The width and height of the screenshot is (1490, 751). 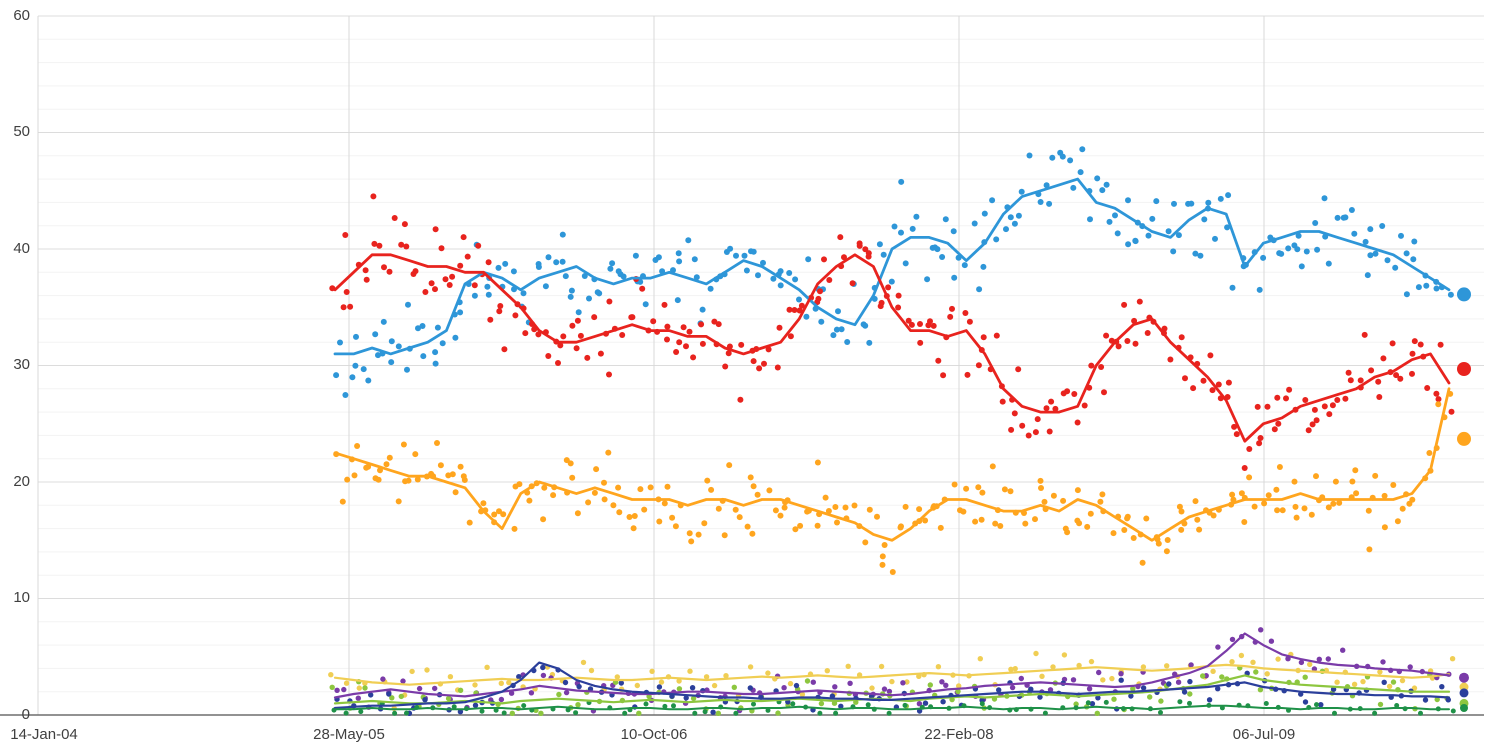 What do you see at coordinates (1464, 499) in the screenshot?
I see `final-result-dots` at bounding box center [1464, 499].